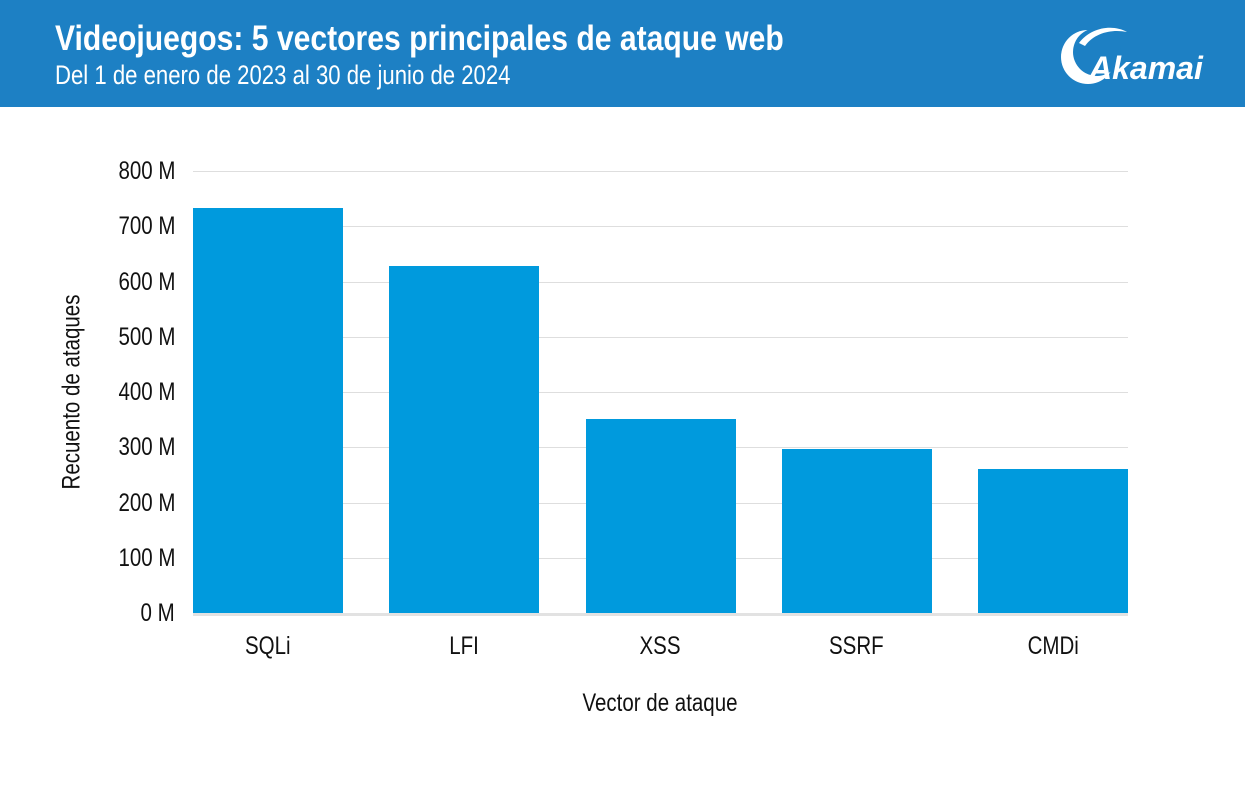  Describe the element at coordinates (660, 337) in the screenshot. I see `gridline-500m` at that location.